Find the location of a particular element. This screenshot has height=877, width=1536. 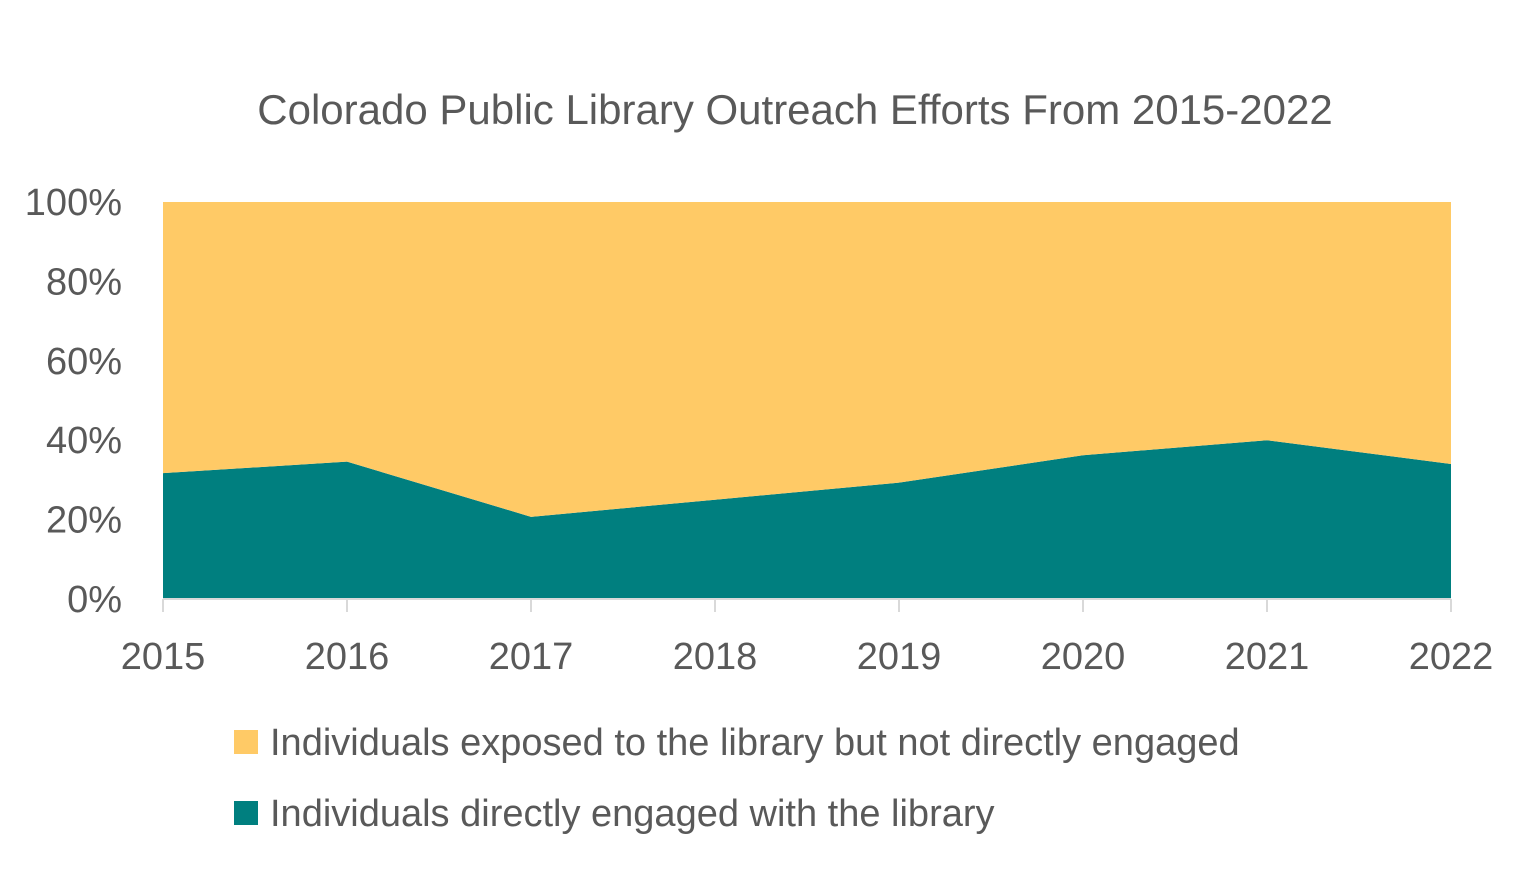

x-tick-label: 2016 is located at coordinates (347, 657).